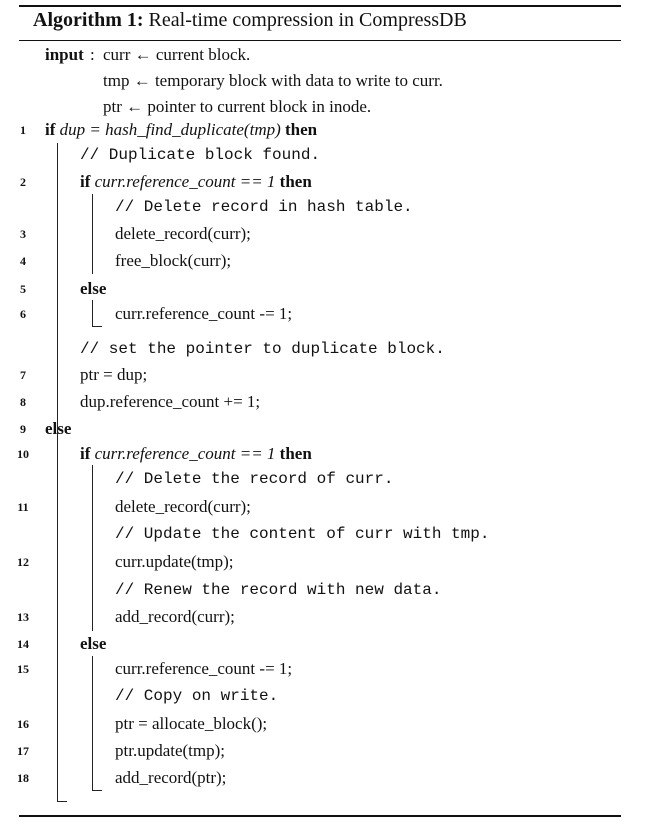 The height and width of the screenshot is (829, 646). Describe the element at coordinates (23, 778) in the screenshot. I see `line-number: 18` at that location.